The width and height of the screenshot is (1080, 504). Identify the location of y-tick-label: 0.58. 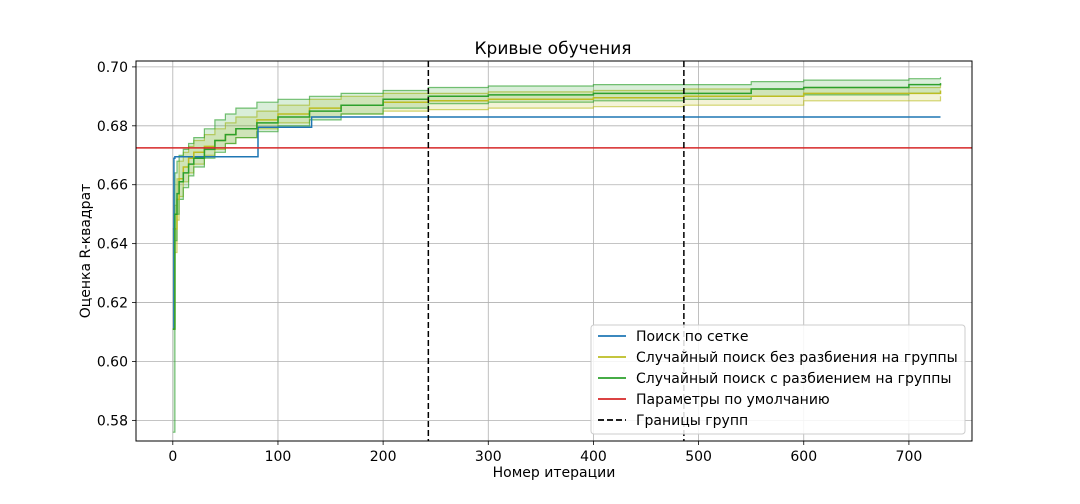
(112, 421).